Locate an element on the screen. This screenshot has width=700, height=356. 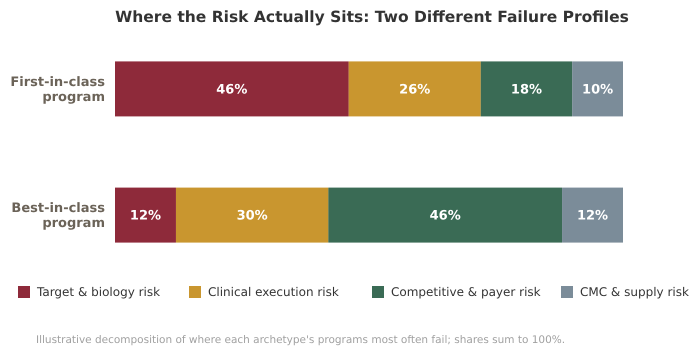
data-label: 18% is located at coordinates (526, 90).